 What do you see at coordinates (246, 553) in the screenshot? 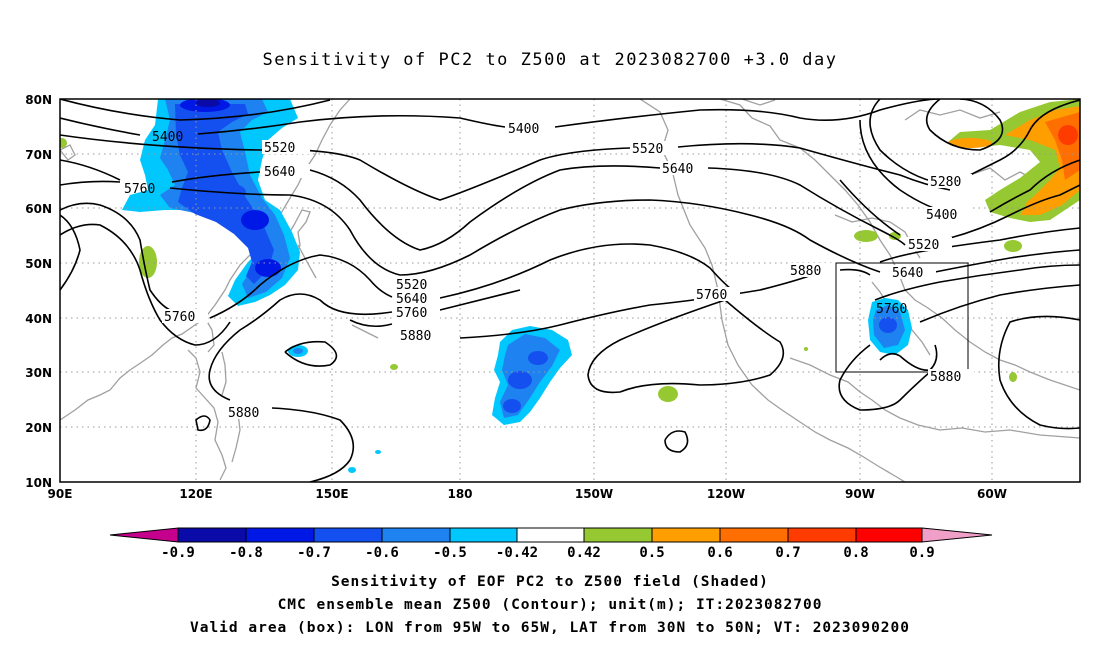
I see `colorbar-label: -0.8` at bounding box center [246, 553].